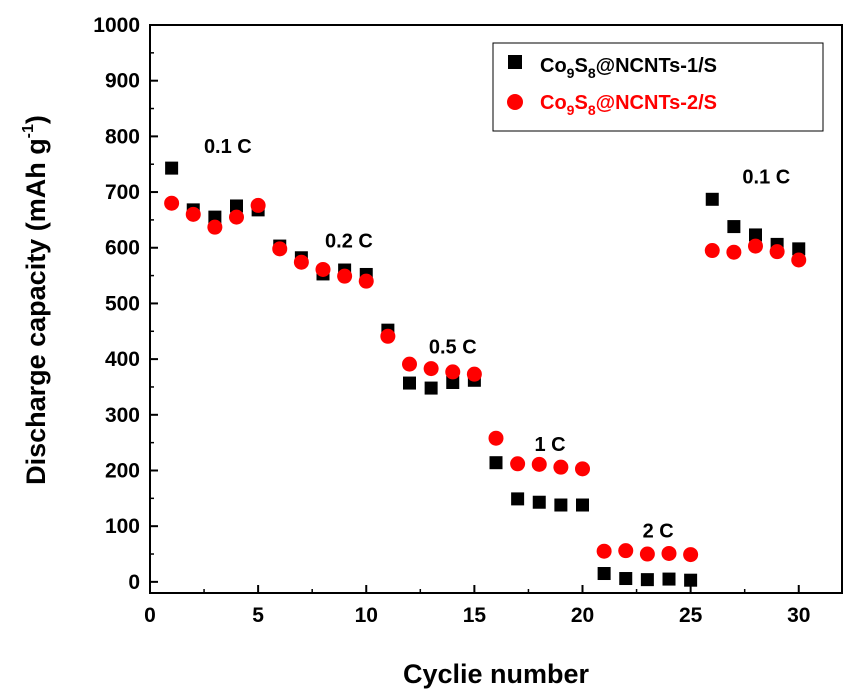 Image resolution: width=843 pixels, height=694 pixels. Describe the element at coordinates (475, 615) in the screenshot. I see `x-tick-label: 15` at that location.